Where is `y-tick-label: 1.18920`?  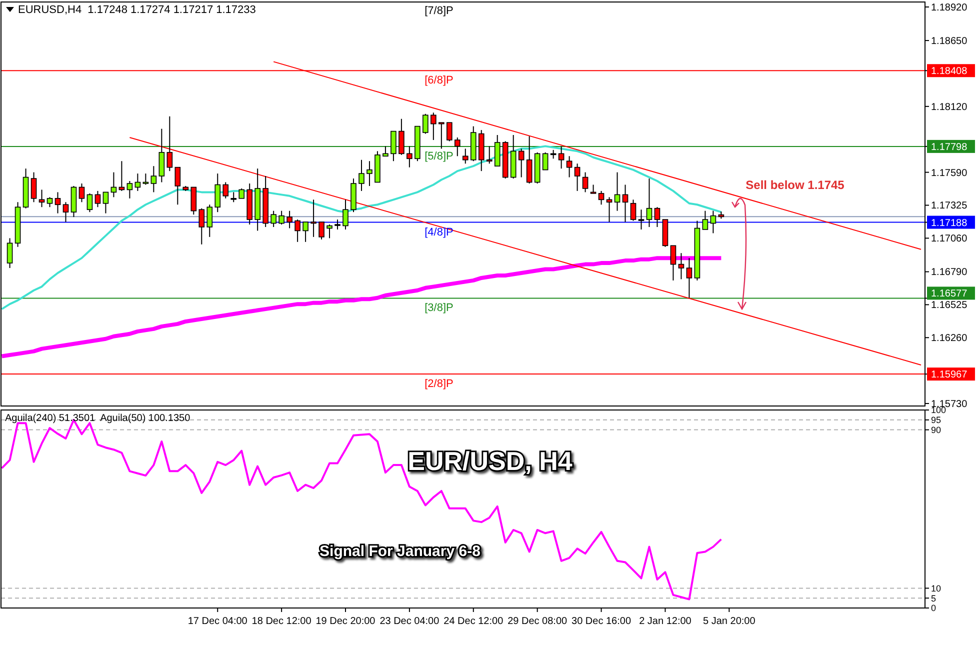 y-tick-label: 1.18920 is located at coordinates (949, 8).